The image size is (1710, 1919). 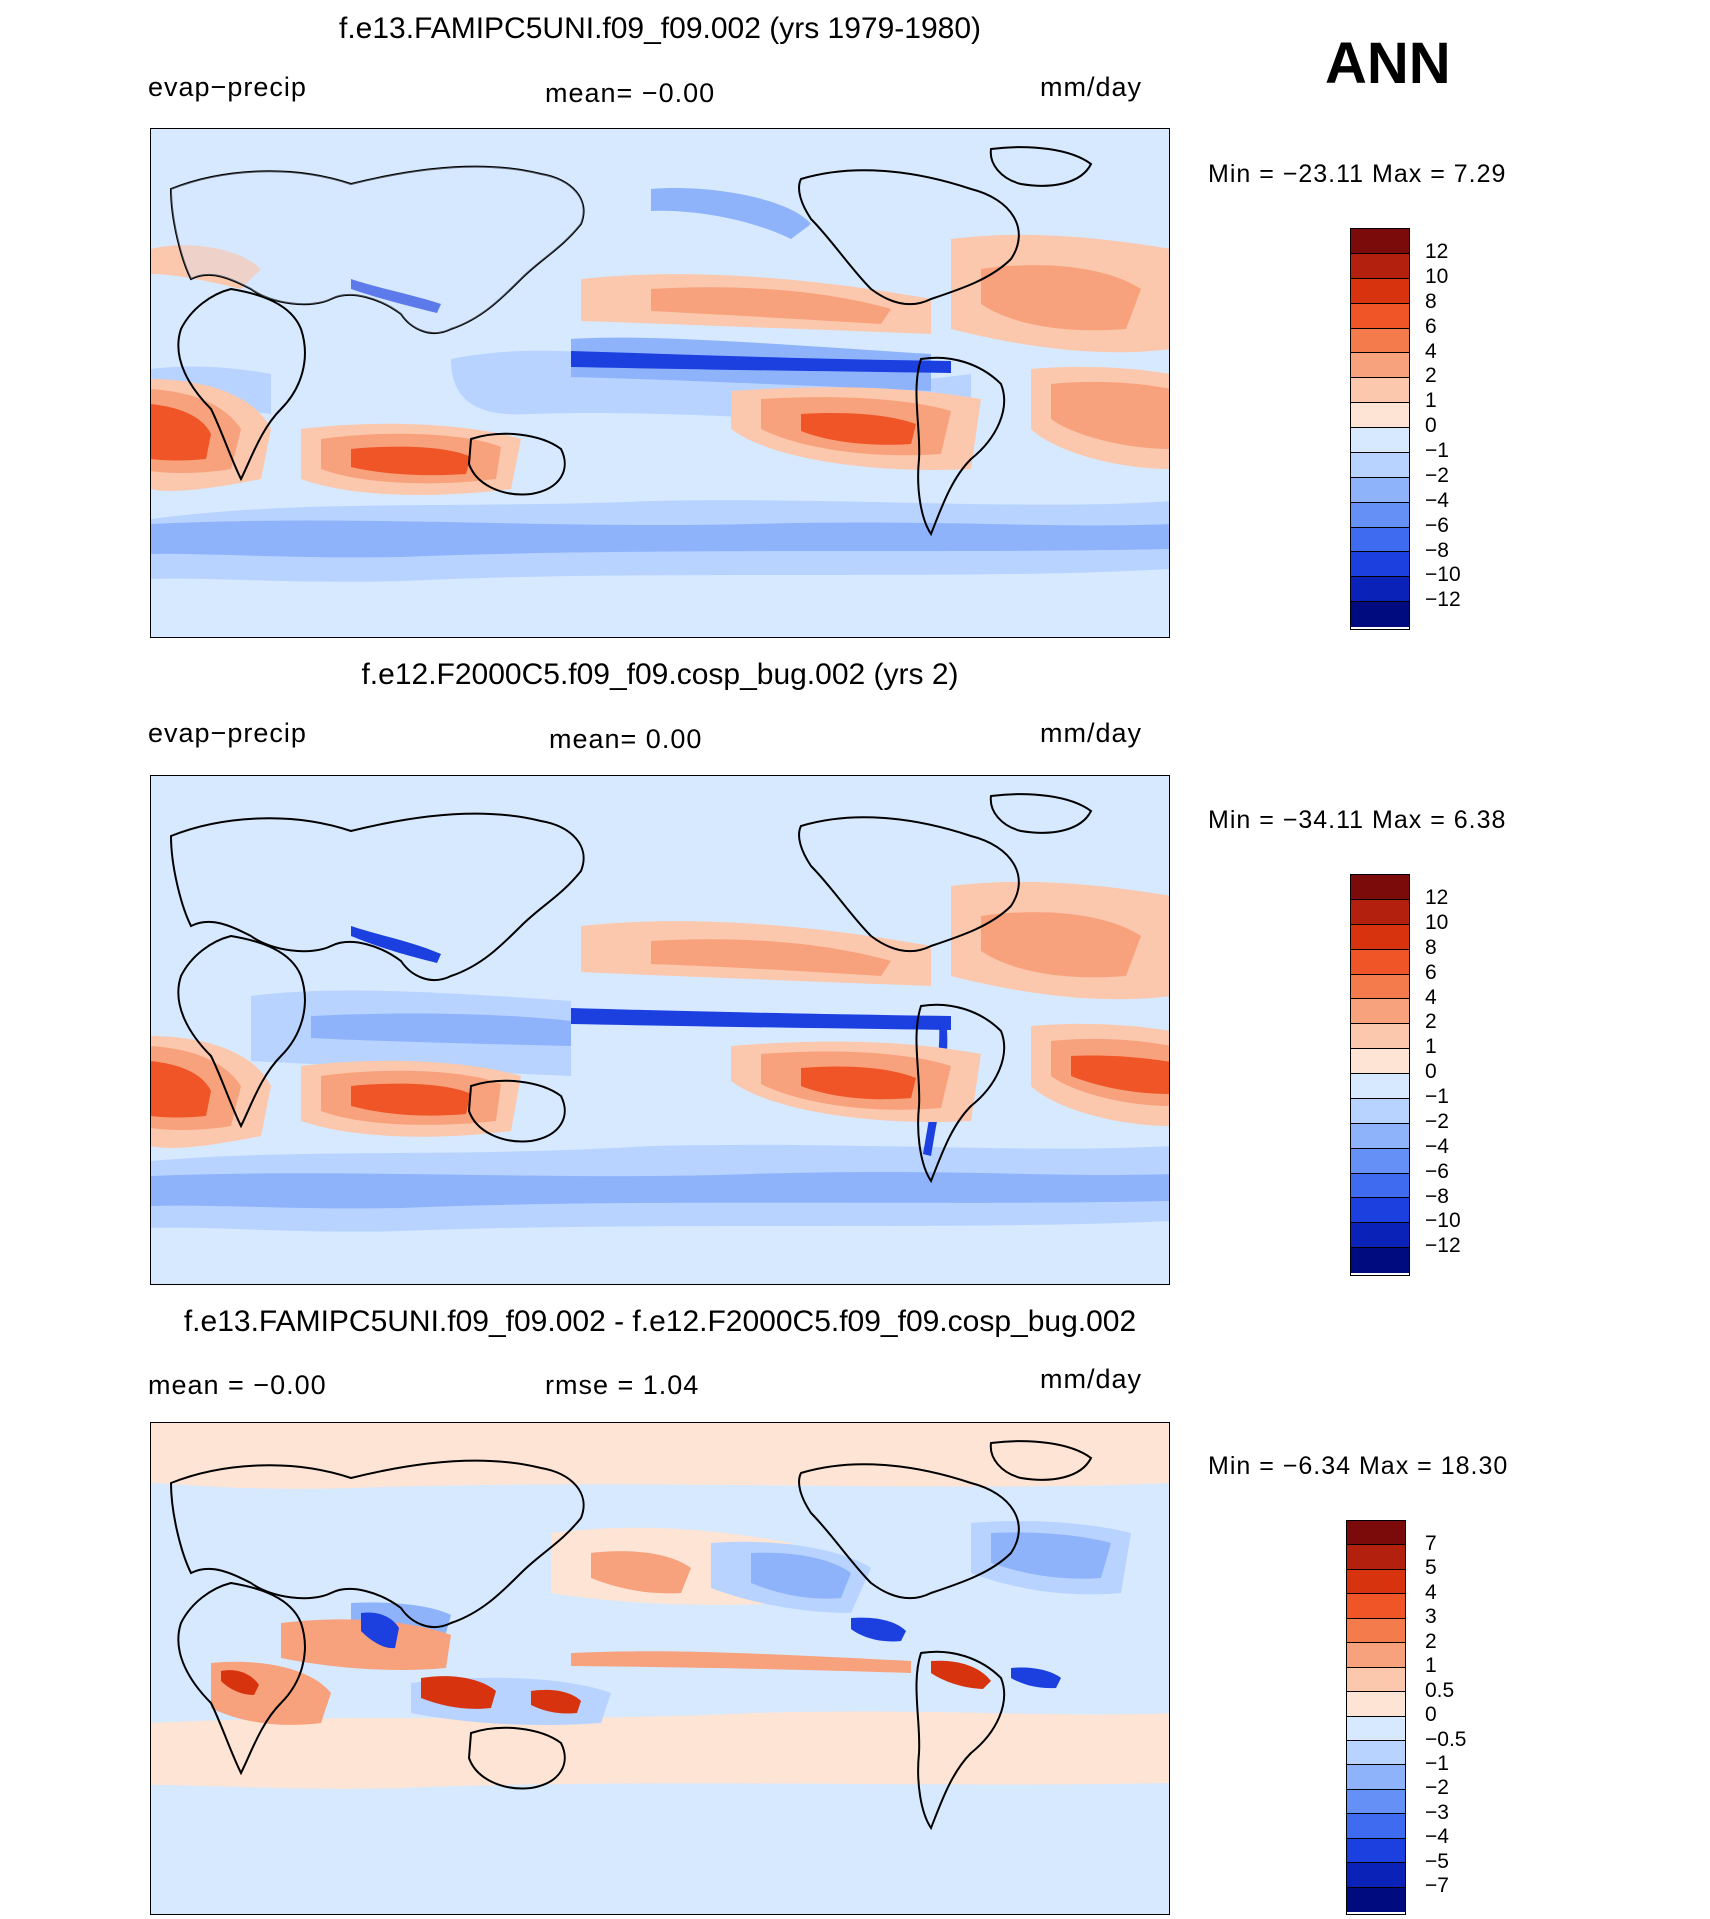 I want to click on panel-3-rmse-label: rmse = 1.04, so click(x=622, y=1385).